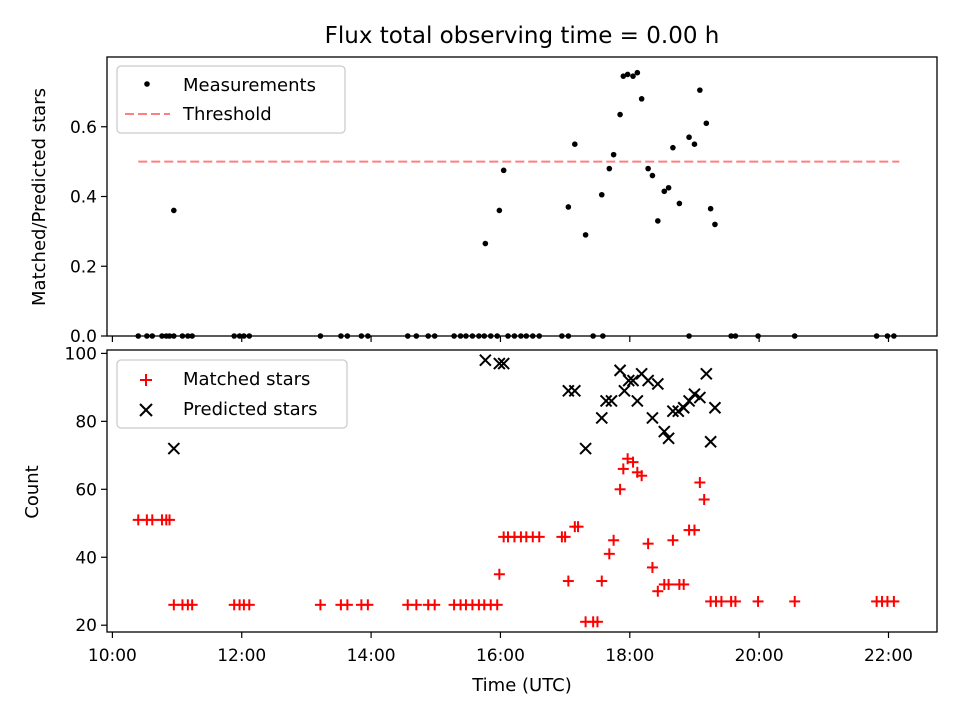 The image size is (960, 720). Describe the element at coordinates (521, 685) in the screenshot. I see `x-axis-label: Time (UTC)` at that location.